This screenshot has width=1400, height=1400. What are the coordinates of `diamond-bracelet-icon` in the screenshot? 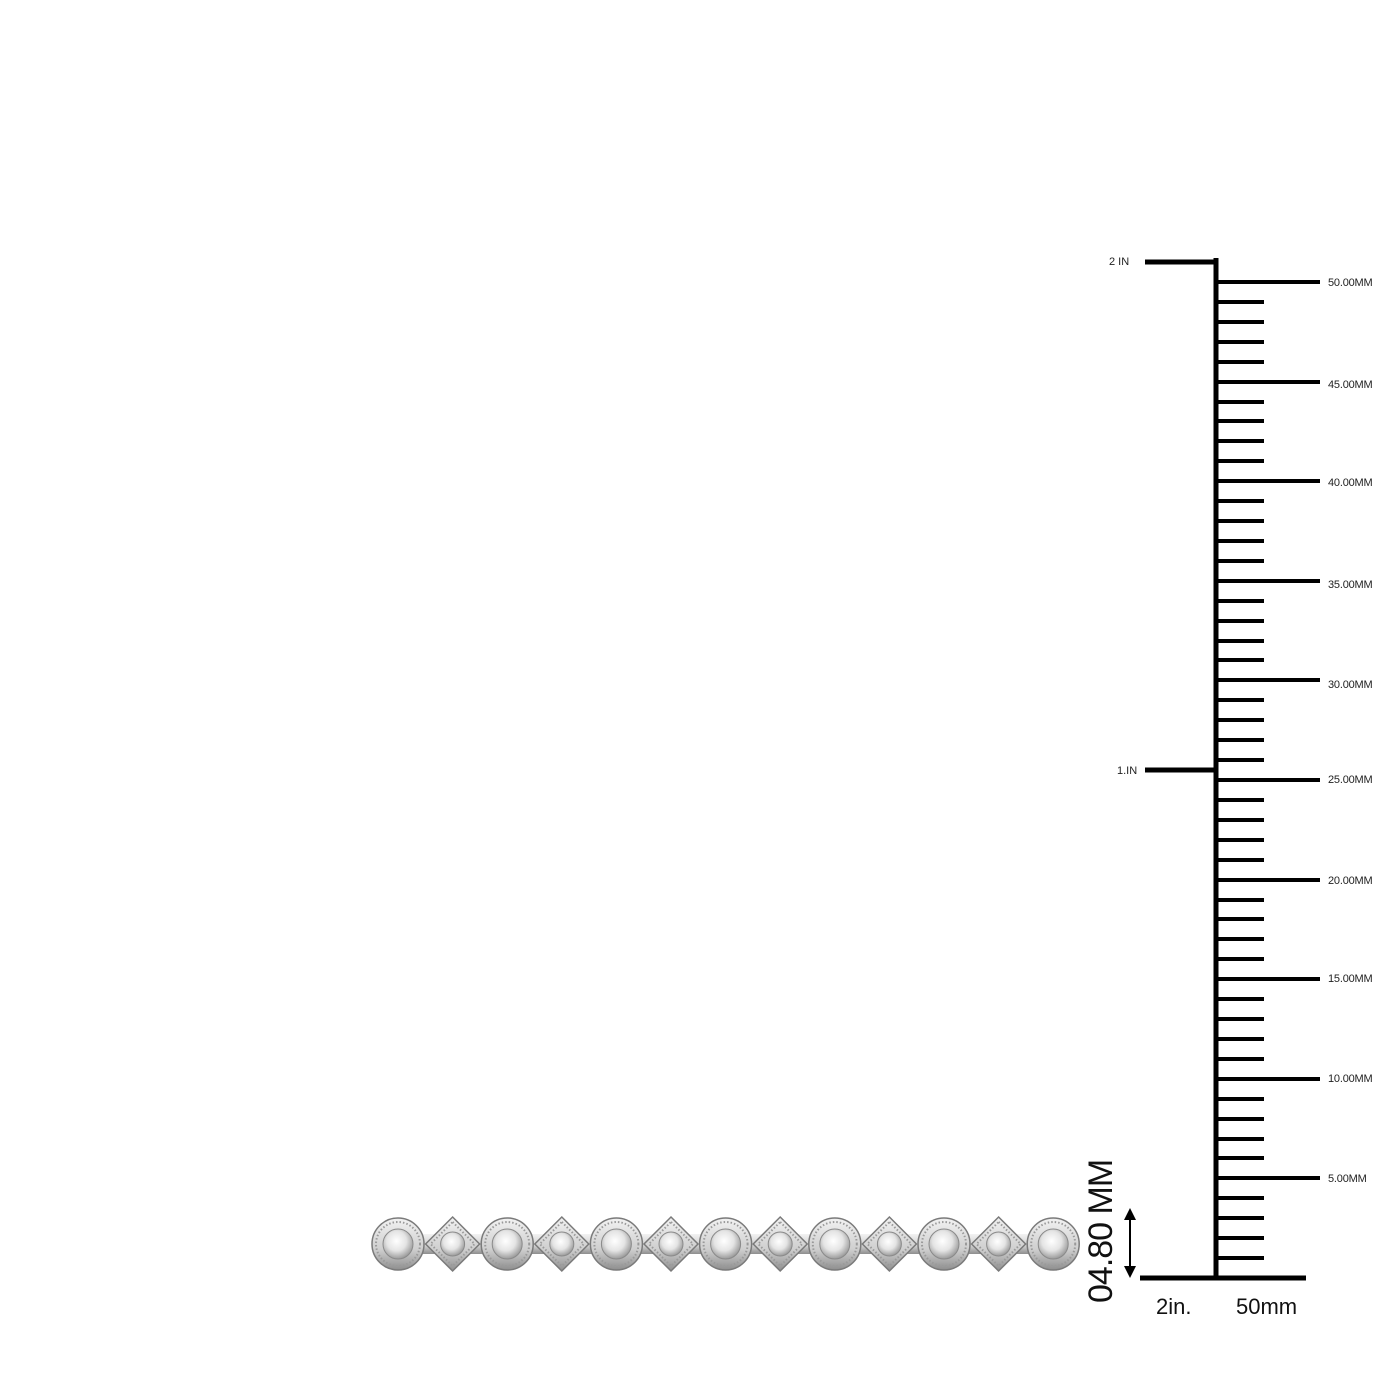 It's located at (725, 1244).